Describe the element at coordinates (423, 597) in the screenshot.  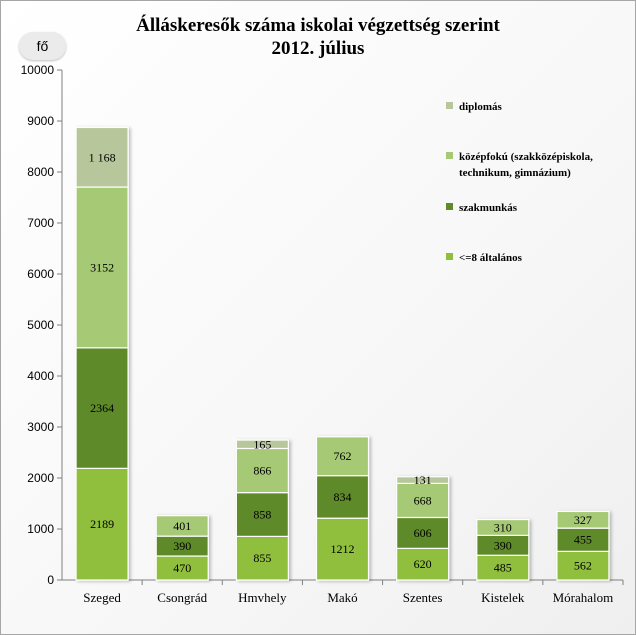
I see `category-label: Szentes` at that location.